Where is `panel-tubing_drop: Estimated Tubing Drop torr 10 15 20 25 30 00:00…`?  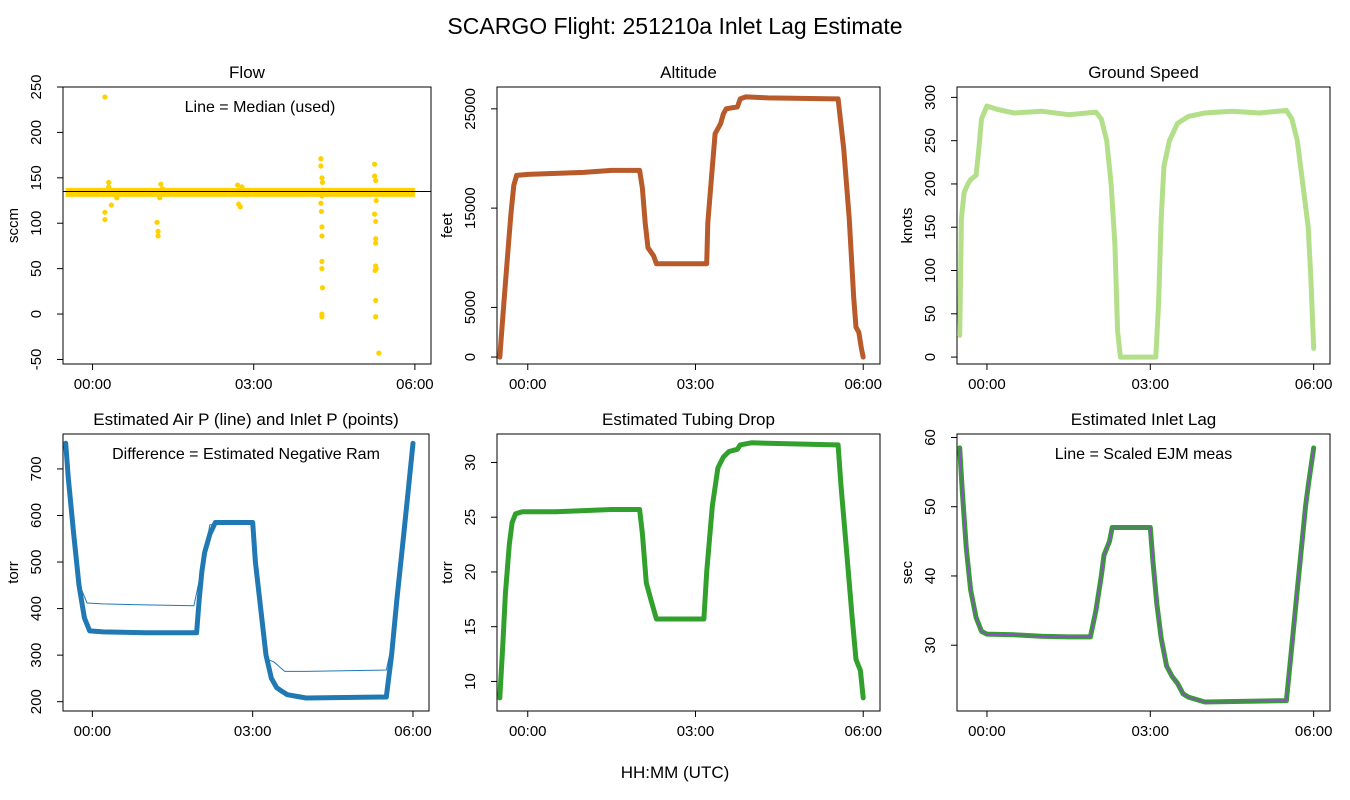
panel-tubing_drop: Estimated Tubing Drop torr 10 15 20 25 30 00:00… is located at coordinates (660, 575).